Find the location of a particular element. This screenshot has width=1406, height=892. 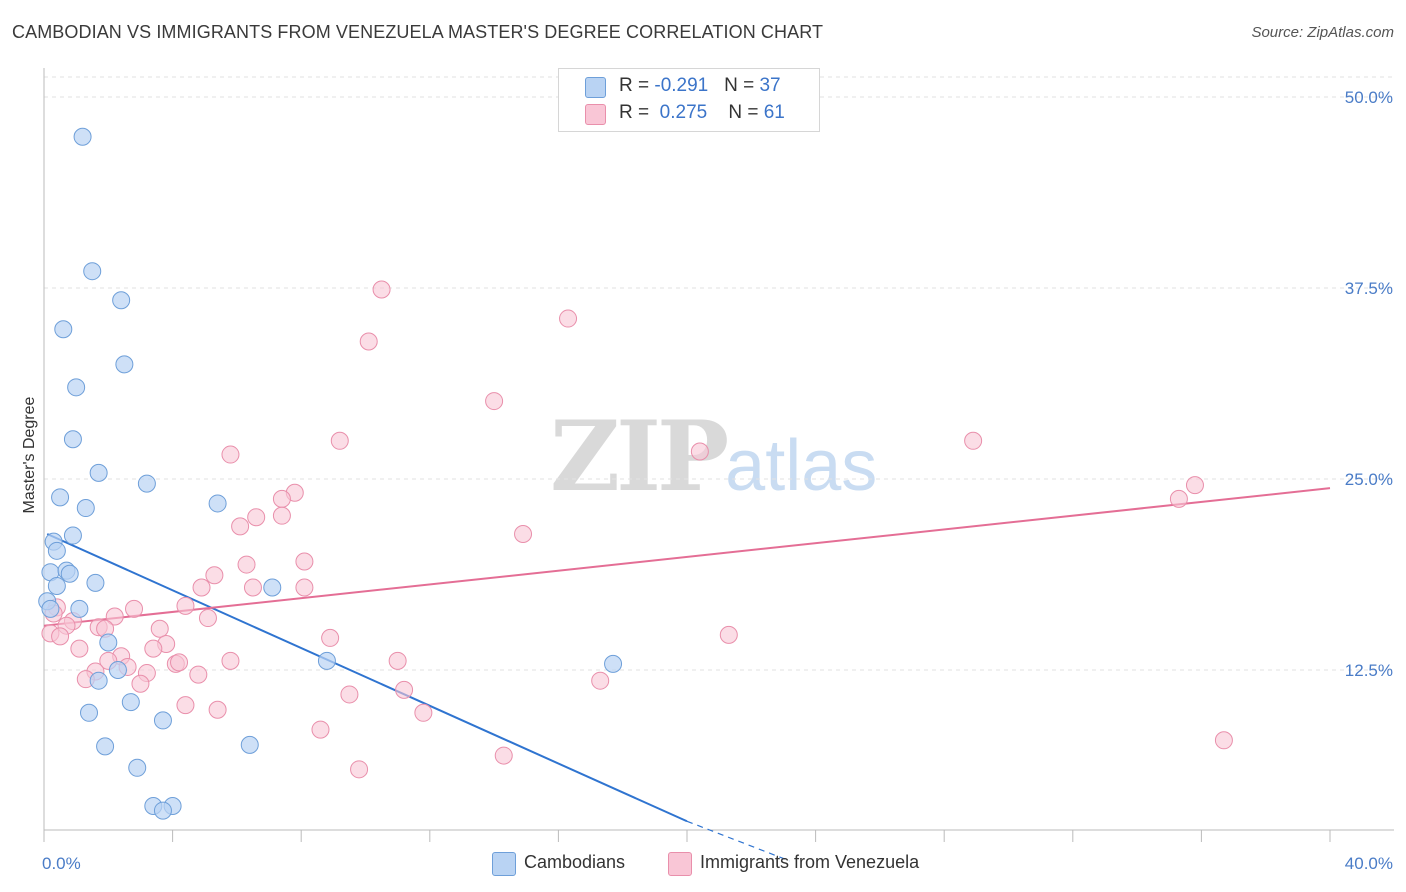

legend-text-cambodians: R = -0.291 N = 37 is located at coordinates (700, 86).